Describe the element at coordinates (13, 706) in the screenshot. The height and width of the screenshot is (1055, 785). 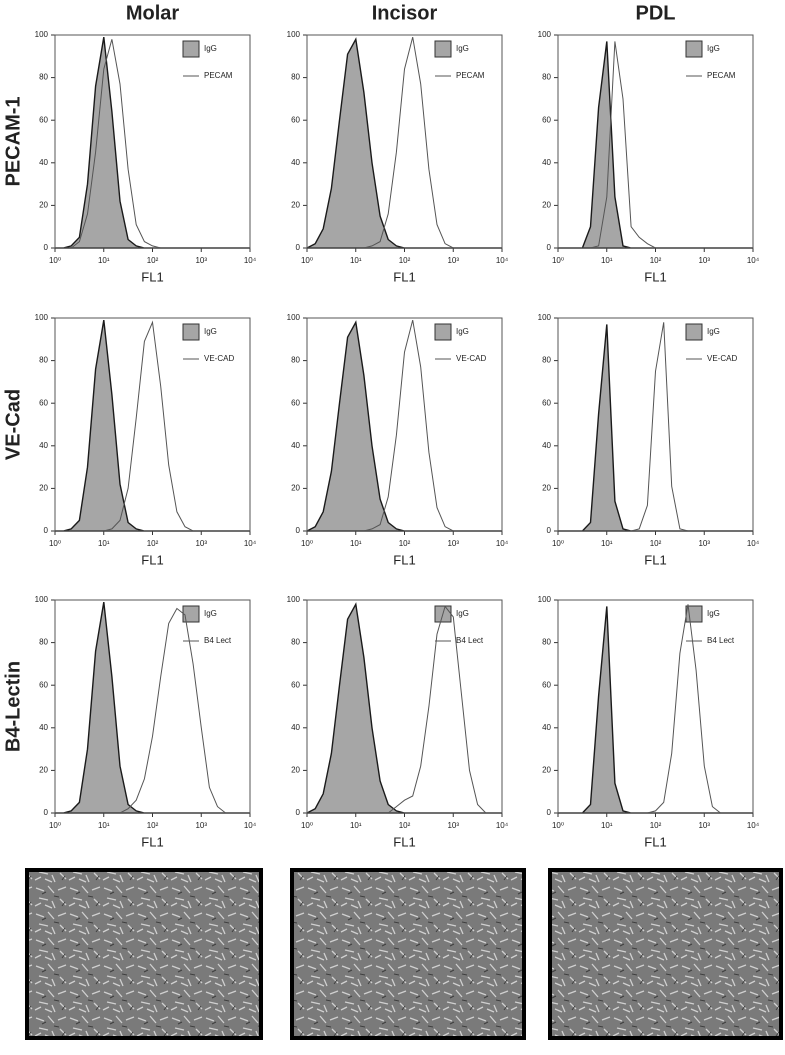
I see `row-label: B4-Lectin` at that location.